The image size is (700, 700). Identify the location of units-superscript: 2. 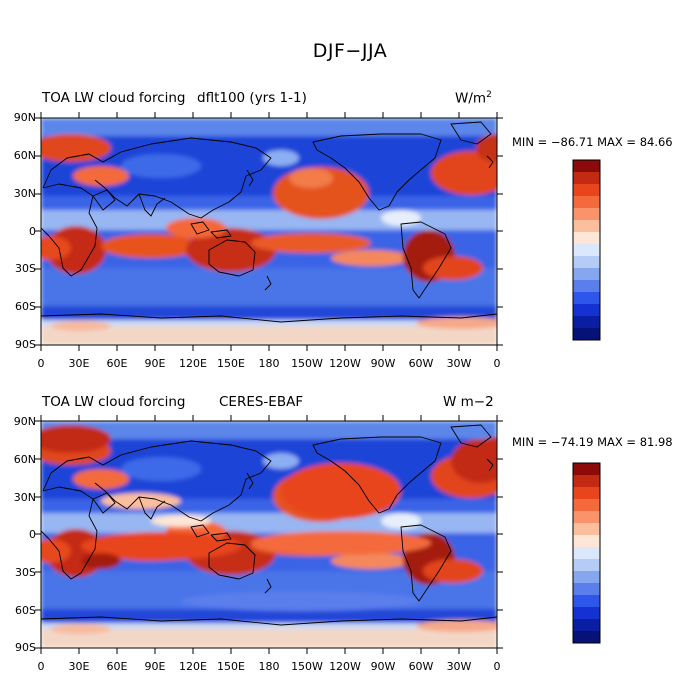
(489, 95).